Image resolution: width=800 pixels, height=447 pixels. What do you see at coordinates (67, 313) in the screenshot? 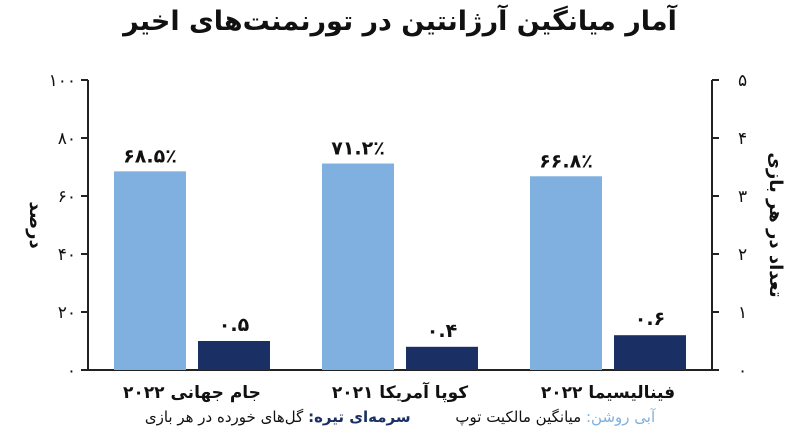
I see `left-tick-label: ۲۰` at bounding box center [67, 313].